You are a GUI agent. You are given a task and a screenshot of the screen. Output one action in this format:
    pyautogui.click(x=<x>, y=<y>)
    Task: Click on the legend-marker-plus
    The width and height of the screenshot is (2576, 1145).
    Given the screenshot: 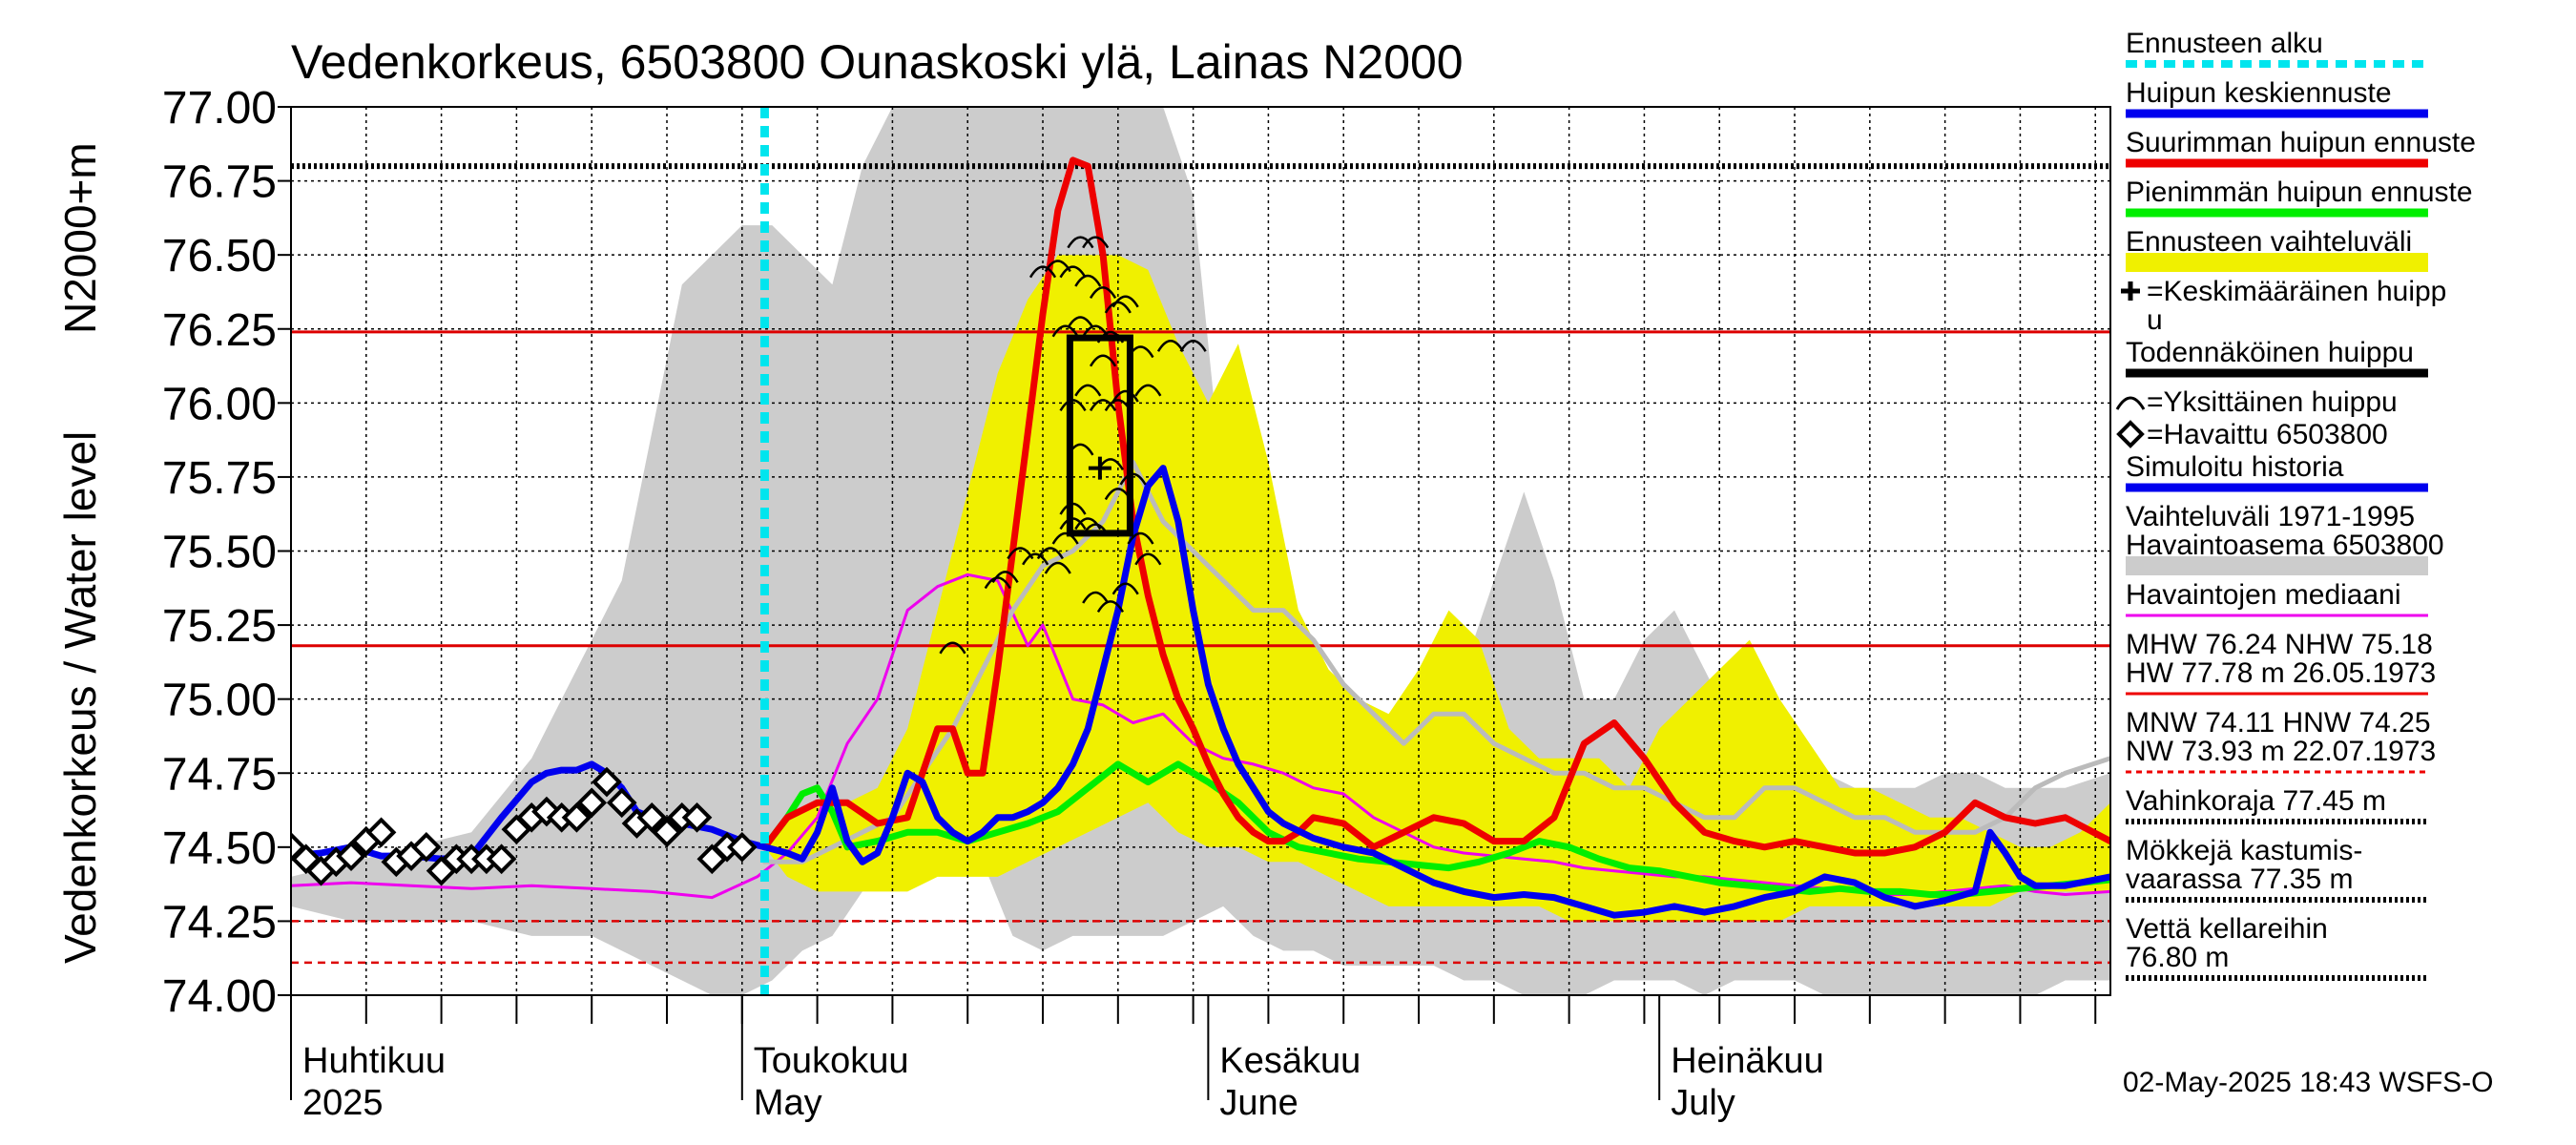 What is the action you would take?
    pyautogui.click(x=2130, y=291)
    